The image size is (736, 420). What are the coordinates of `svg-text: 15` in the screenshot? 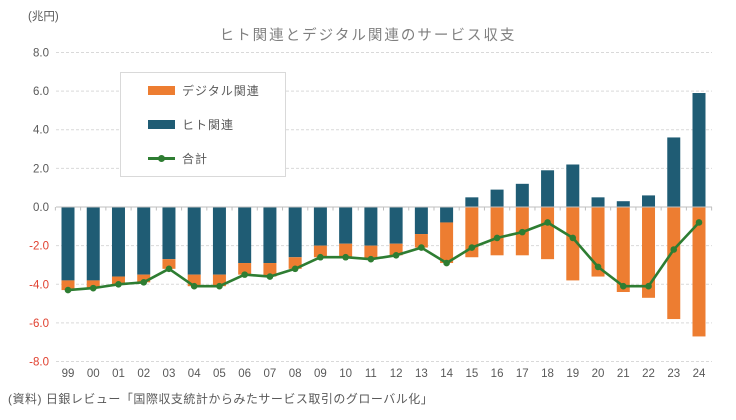 It's located at (471, 374).